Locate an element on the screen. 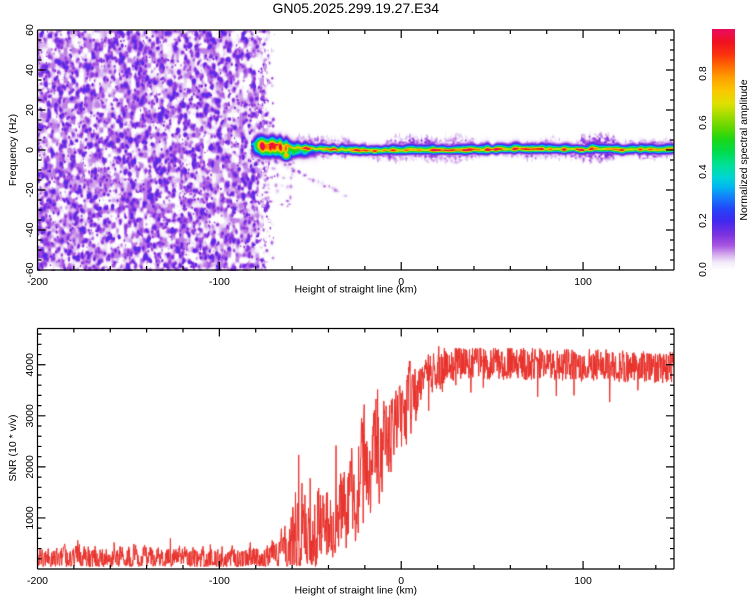 Image resolution: width=750 pixels, height=600 pixels. snr-x-tick-label: -100 is located at coordinates (219, 581).